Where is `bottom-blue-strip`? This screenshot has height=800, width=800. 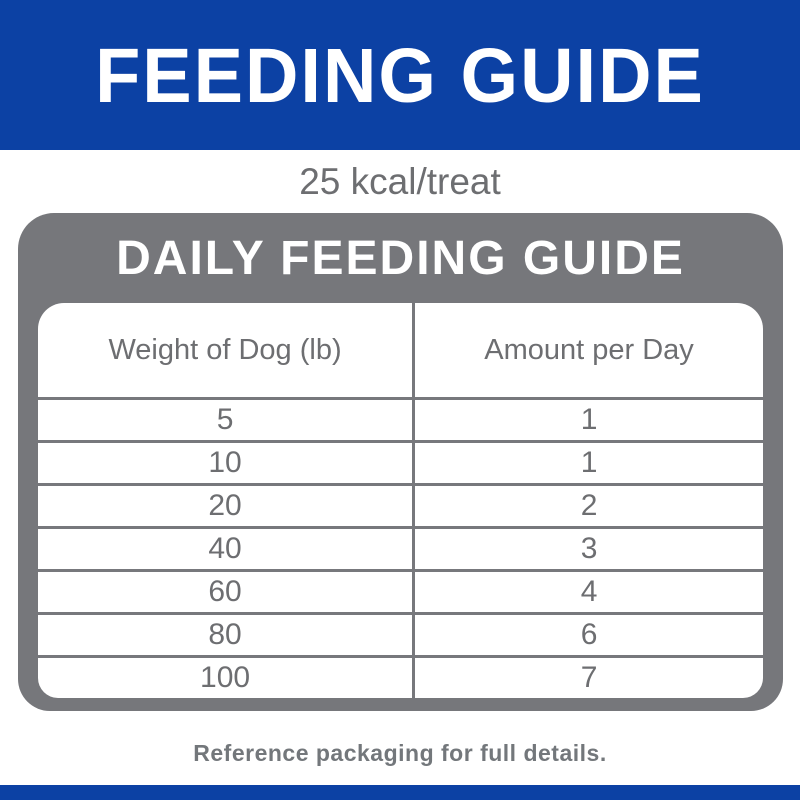 bottom-blue-strip is located at coordinates (400, 792).